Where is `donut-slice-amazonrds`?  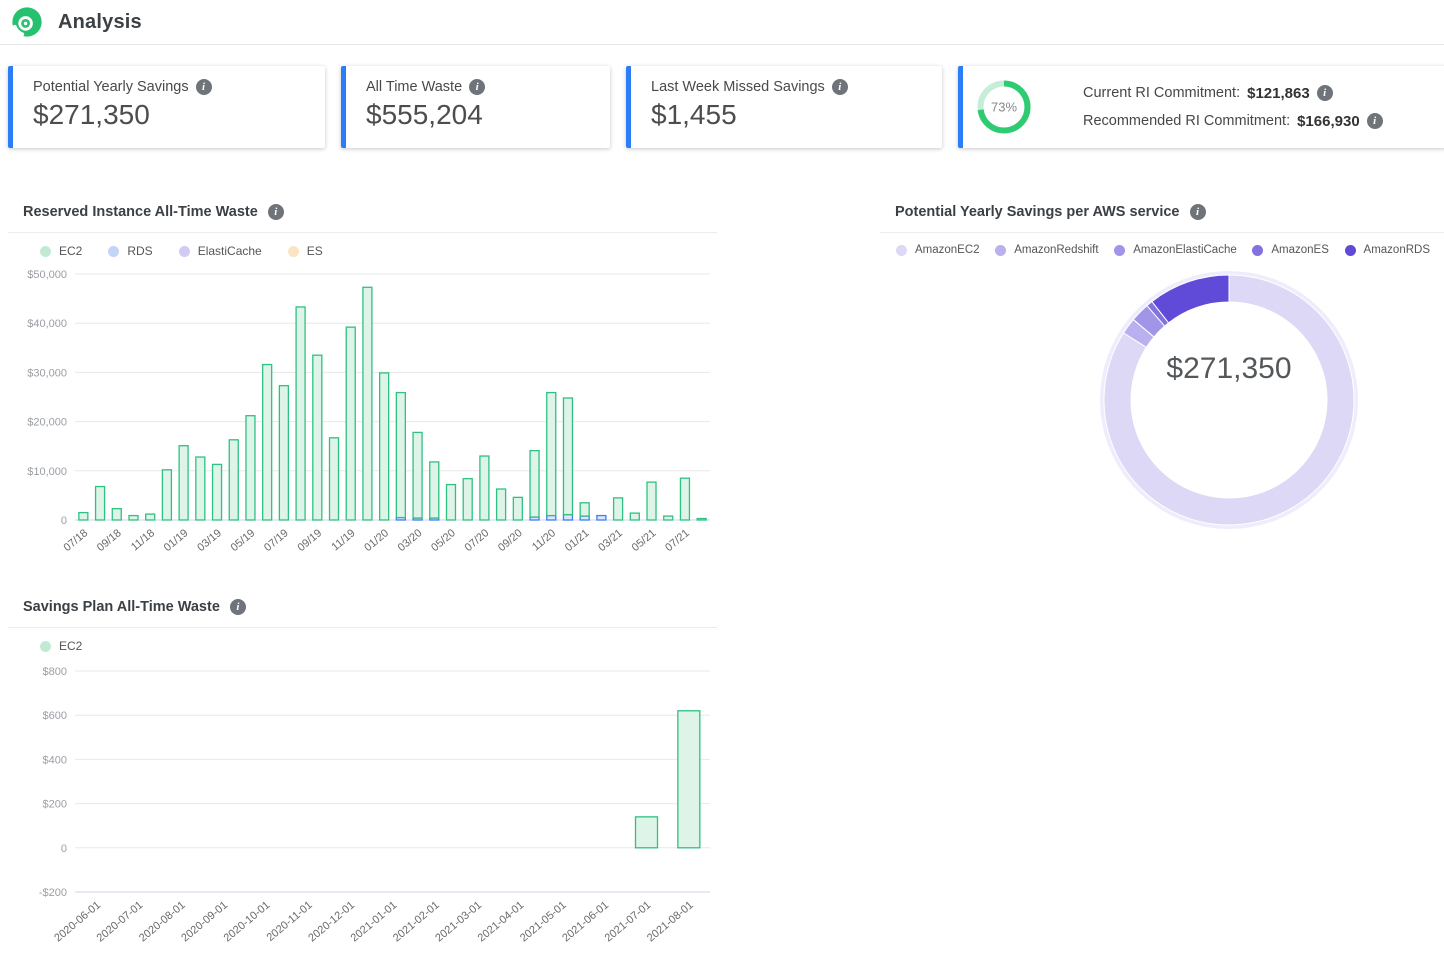
donut-slice-amazonrds is located at coordinates (1190, 299).